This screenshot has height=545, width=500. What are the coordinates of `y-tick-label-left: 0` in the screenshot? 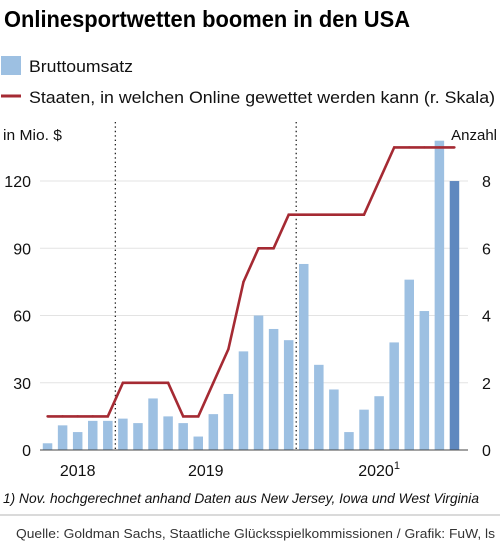 It's located at (26, 451).